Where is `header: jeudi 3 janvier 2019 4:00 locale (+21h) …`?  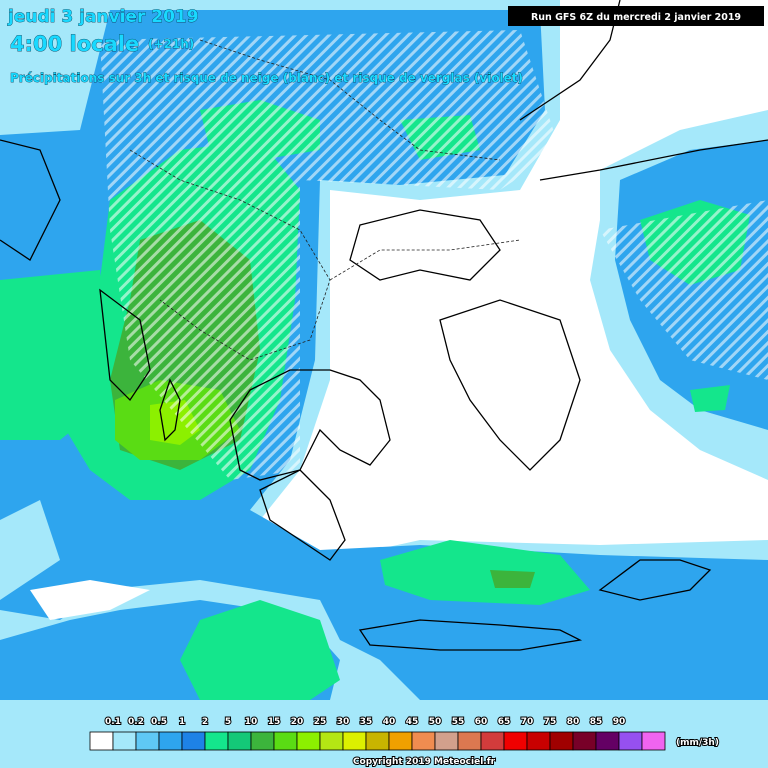
header: jeudi 3 janvier 2019 4:00 locale (+21h) … is located at coordinates (385, 45).